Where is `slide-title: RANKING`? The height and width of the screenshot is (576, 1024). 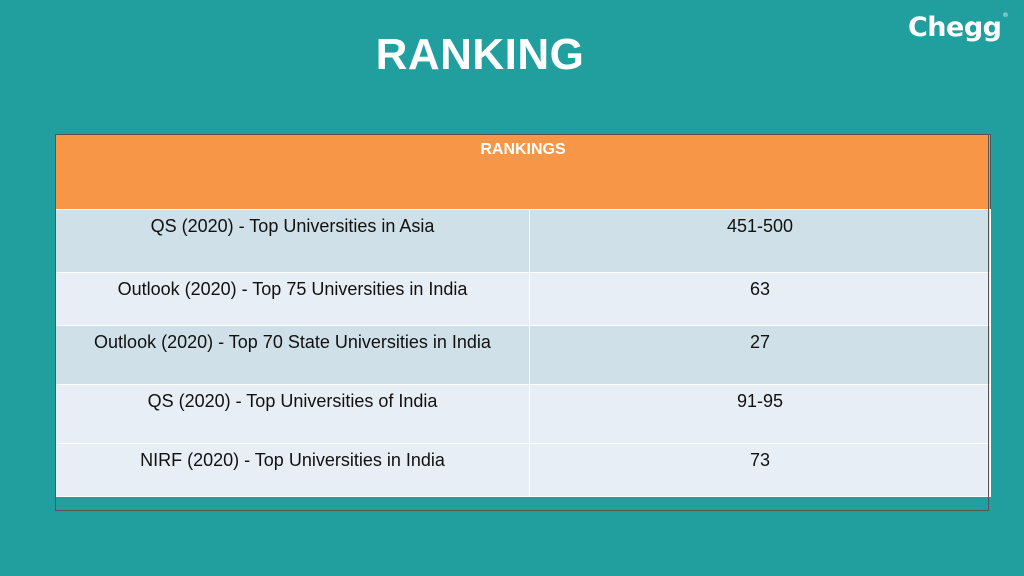
slide-title: RANKING is located at coordinates (480, 54).